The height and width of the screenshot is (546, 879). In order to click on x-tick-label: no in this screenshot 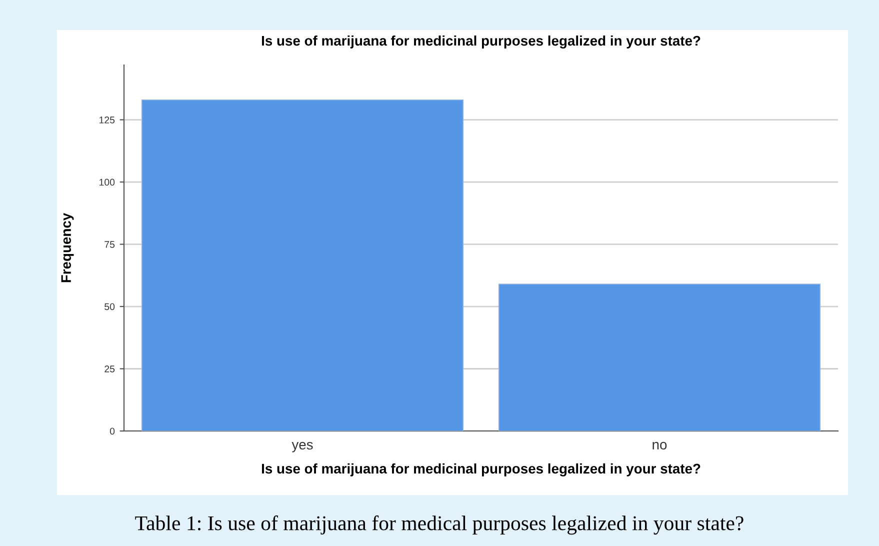, I will do `click(659, 446)`.